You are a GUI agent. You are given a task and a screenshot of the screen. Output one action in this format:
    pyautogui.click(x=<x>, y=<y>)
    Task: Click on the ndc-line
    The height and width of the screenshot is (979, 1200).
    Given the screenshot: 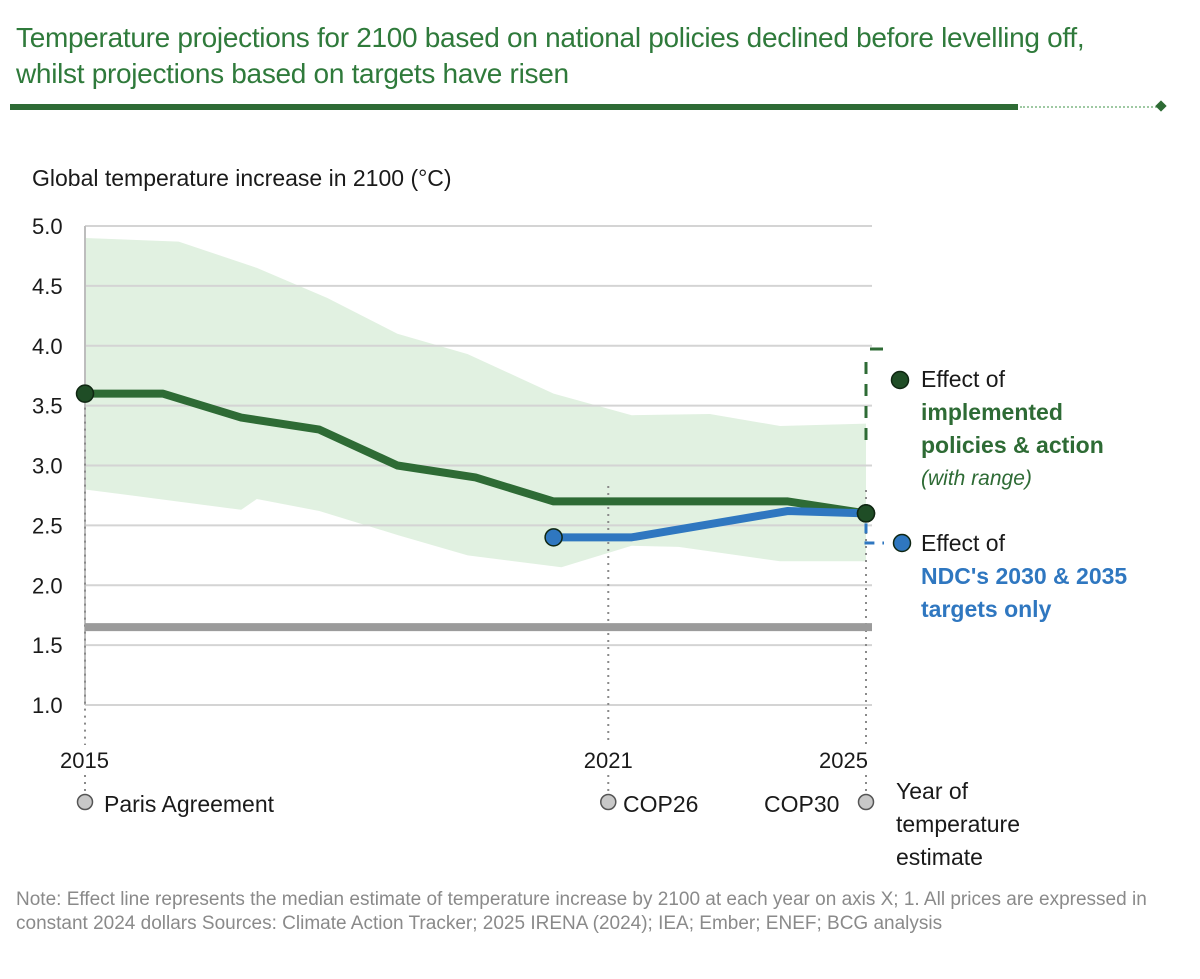 What is the action you would take?
    pyautogui.click(x=709, y=524)
    